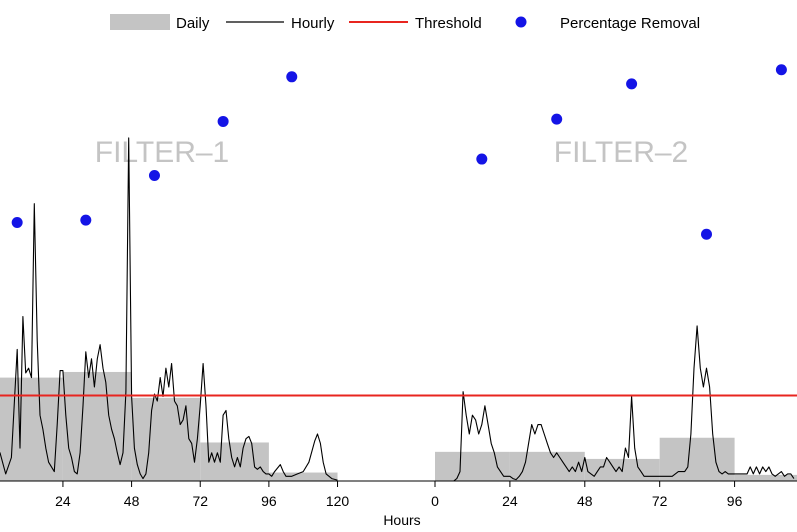  What do you see at coordinates (630, 23) in the screenshot?
I see `legend-label-removal: Percentage Removal` at bounding box center [630, 23].